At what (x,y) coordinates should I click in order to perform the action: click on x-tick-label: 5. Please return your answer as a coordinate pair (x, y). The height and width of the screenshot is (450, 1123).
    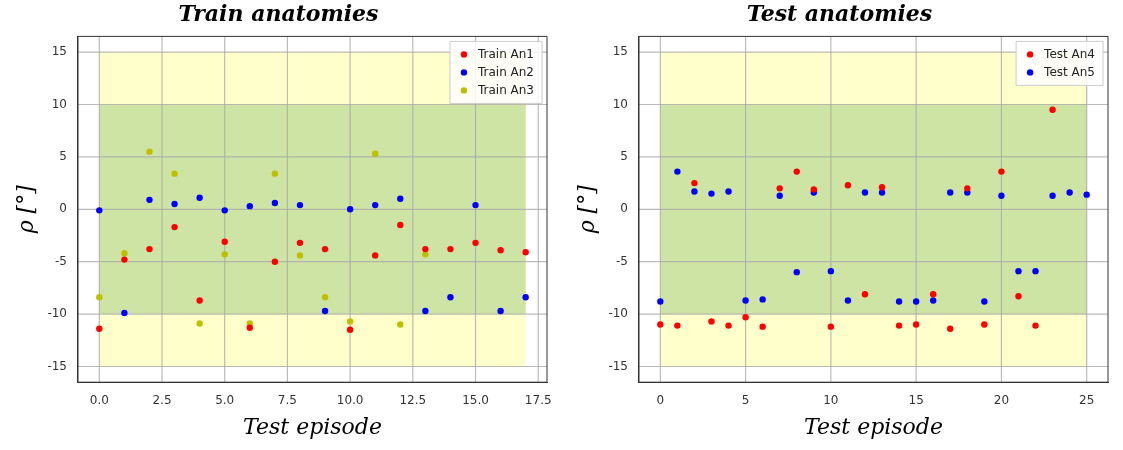
    Looking at the image, I should click on (745, 399).